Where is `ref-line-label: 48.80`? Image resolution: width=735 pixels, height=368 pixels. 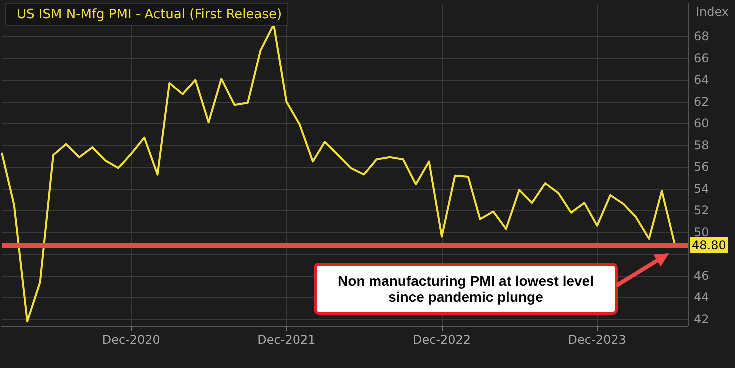
ref-line-label: 48.80 is located at coordinates (709, 245).